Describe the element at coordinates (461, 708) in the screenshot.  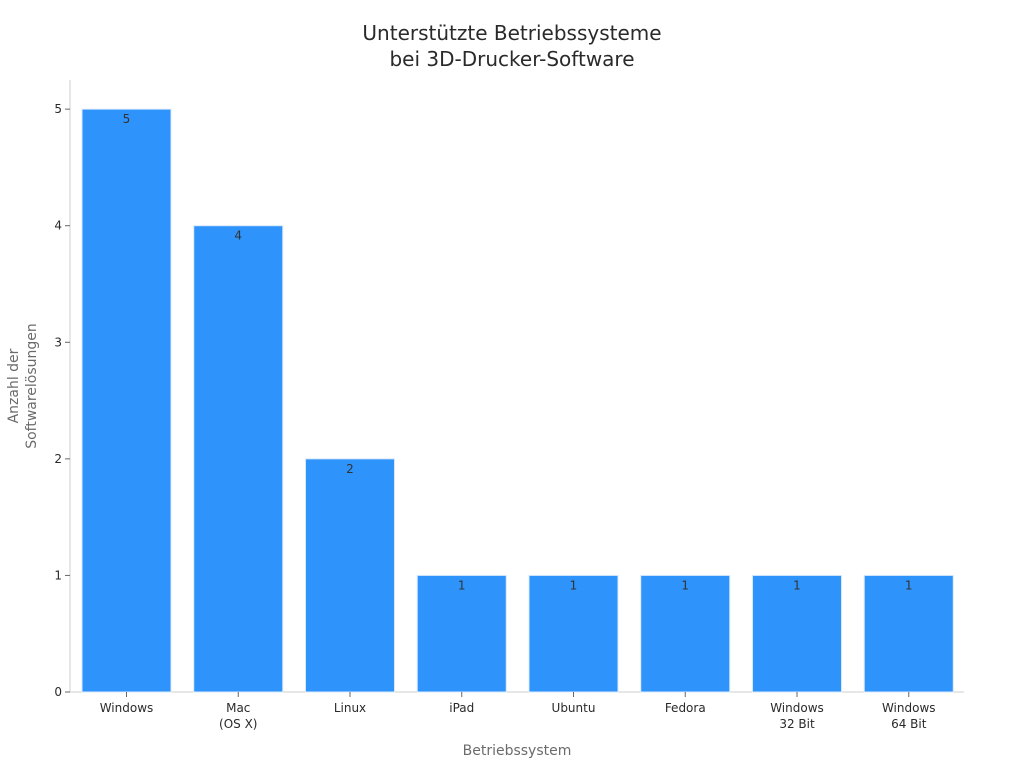
I see `x-tick-label: iPad` at that location.